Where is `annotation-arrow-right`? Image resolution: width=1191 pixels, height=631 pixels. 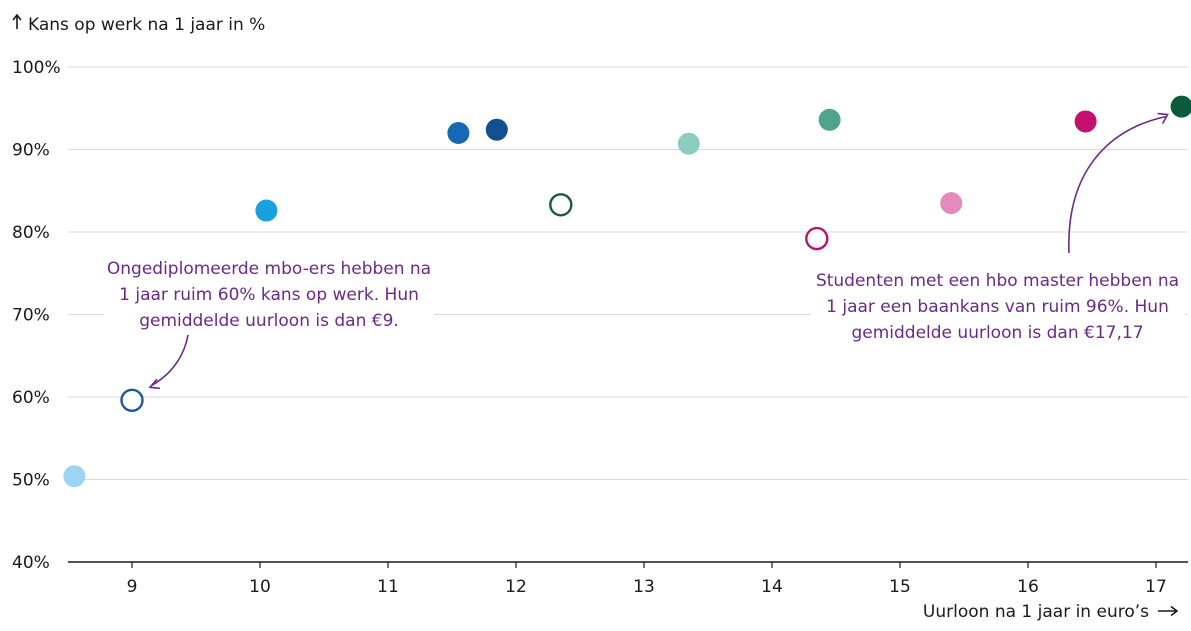 annotation-arrow-right is located at coordinates (1117, 184).